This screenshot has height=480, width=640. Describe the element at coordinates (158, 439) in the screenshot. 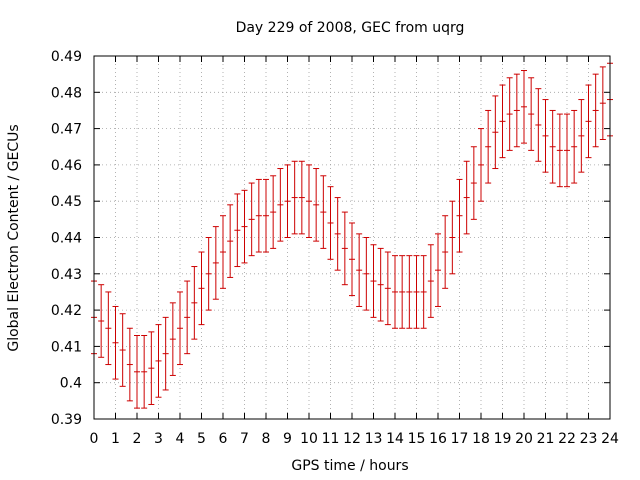

I see `x-tick-label: 3` at that location.